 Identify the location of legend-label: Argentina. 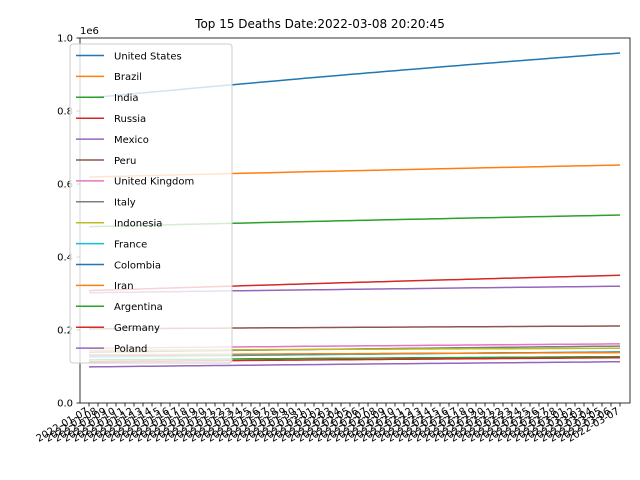
(138, 307).